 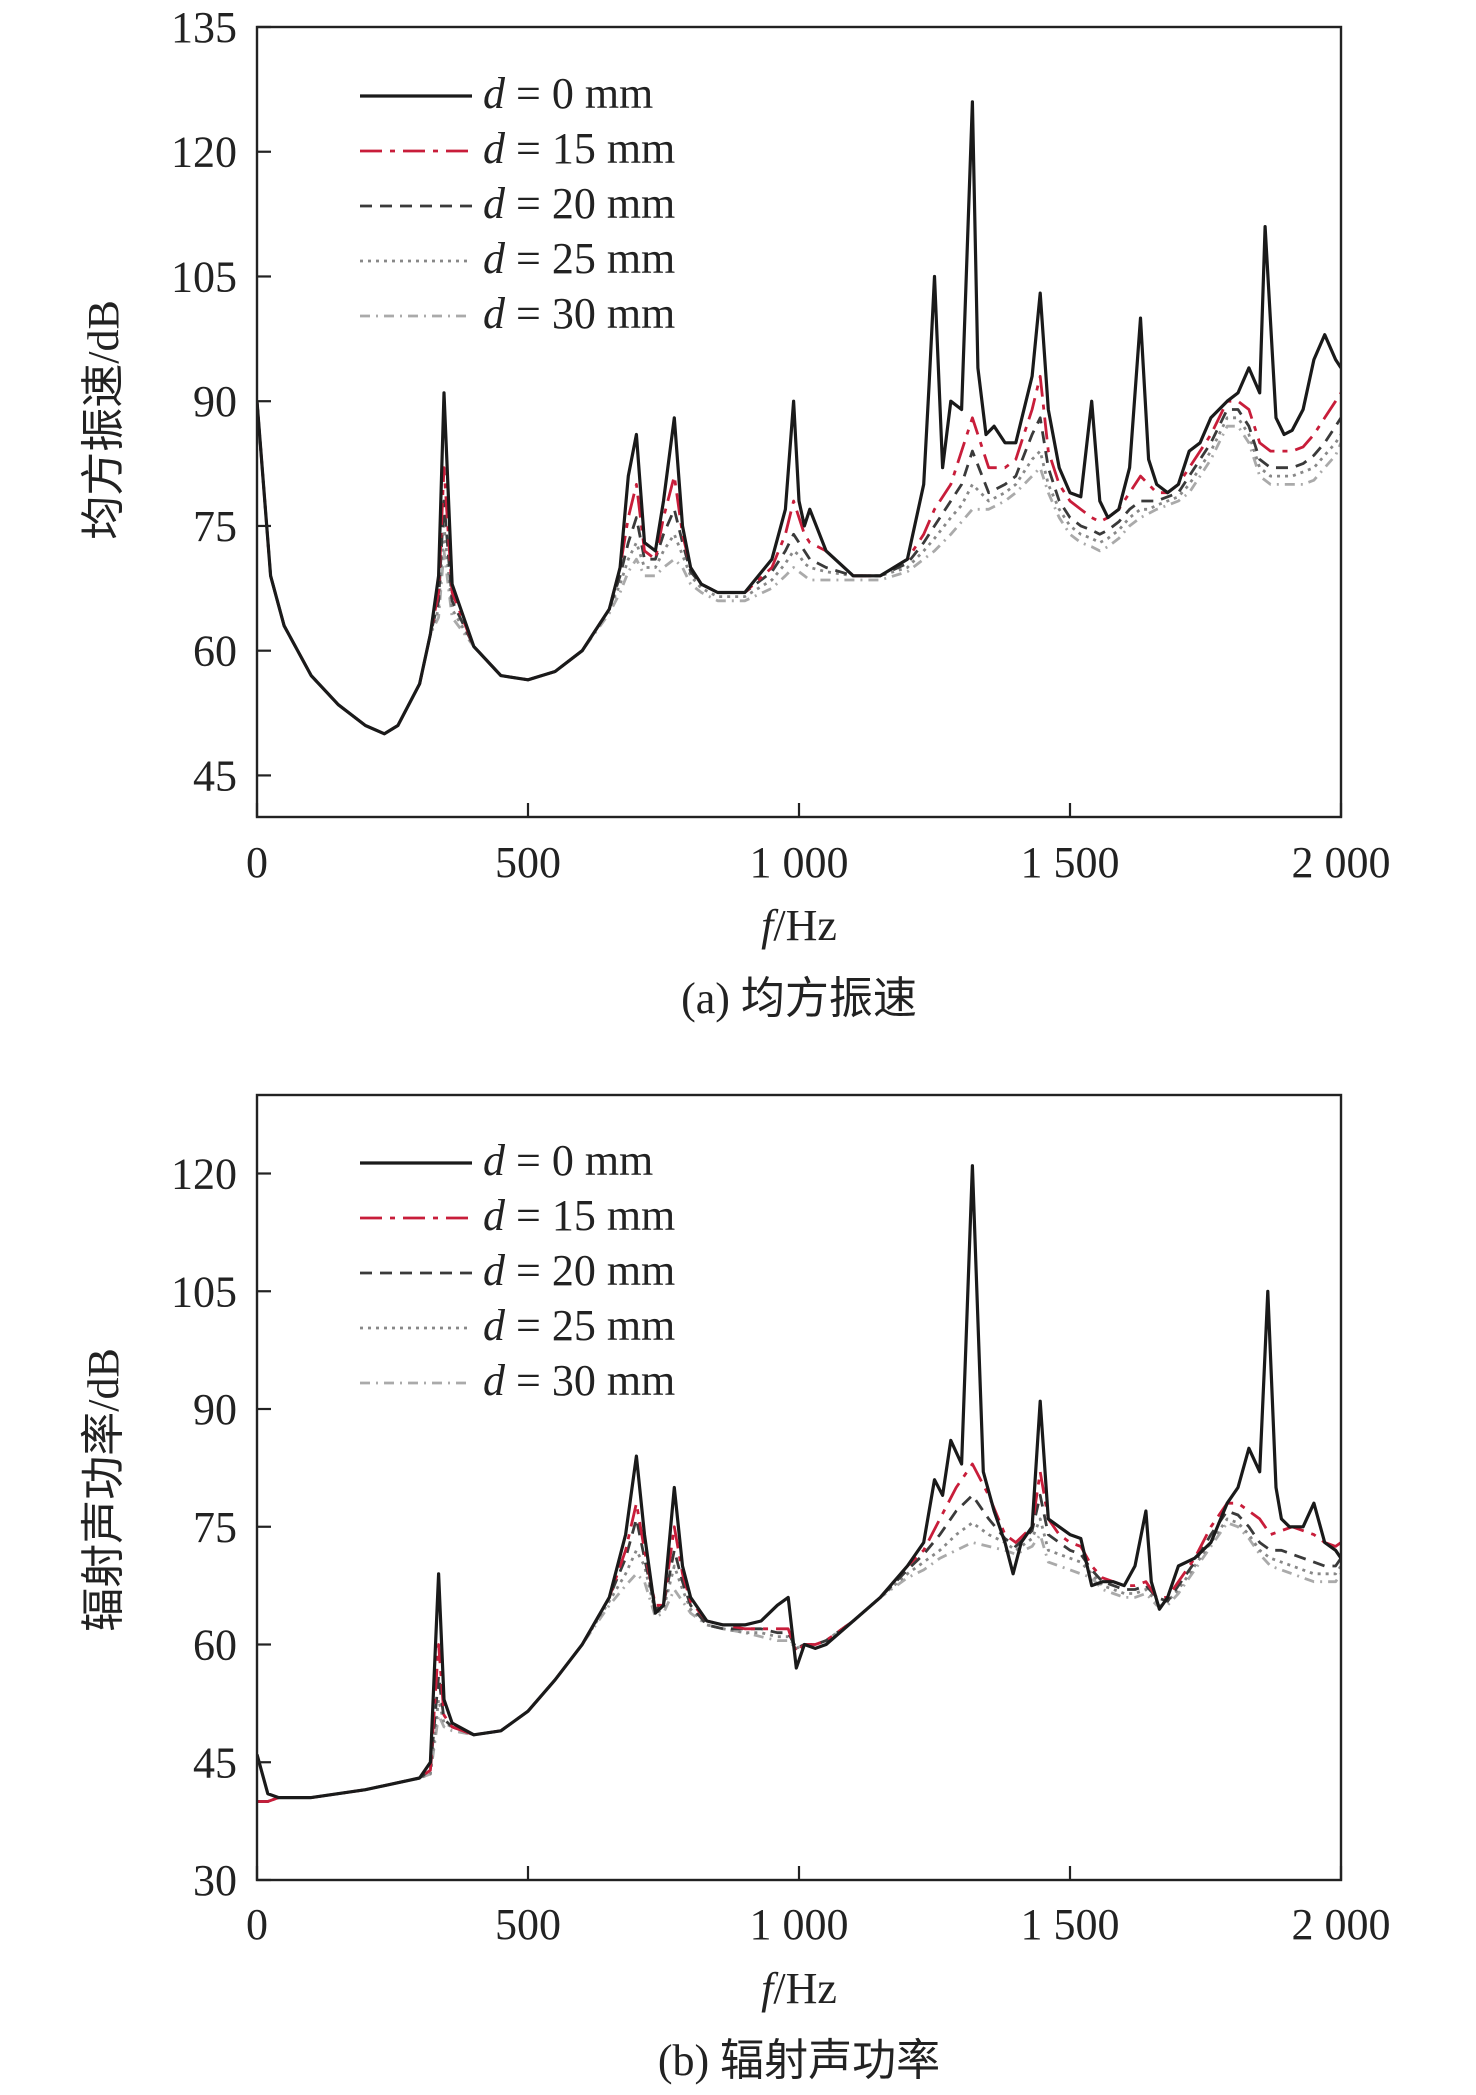 I want to click on y-tick-label: 135, so click(x=204, y=27).